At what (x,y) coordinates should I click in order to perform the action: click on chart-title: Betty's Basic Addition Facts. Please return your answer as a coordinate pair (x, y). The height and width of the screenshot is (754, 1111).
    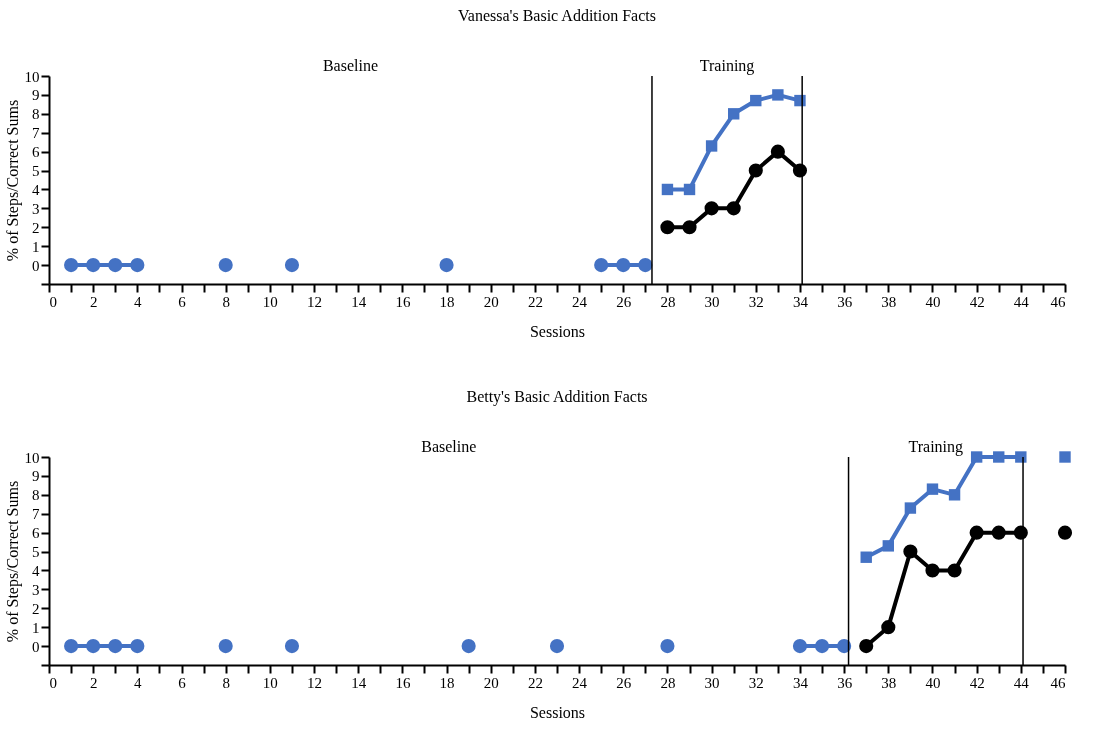
    Looking at the image, I should click on (557, 397).